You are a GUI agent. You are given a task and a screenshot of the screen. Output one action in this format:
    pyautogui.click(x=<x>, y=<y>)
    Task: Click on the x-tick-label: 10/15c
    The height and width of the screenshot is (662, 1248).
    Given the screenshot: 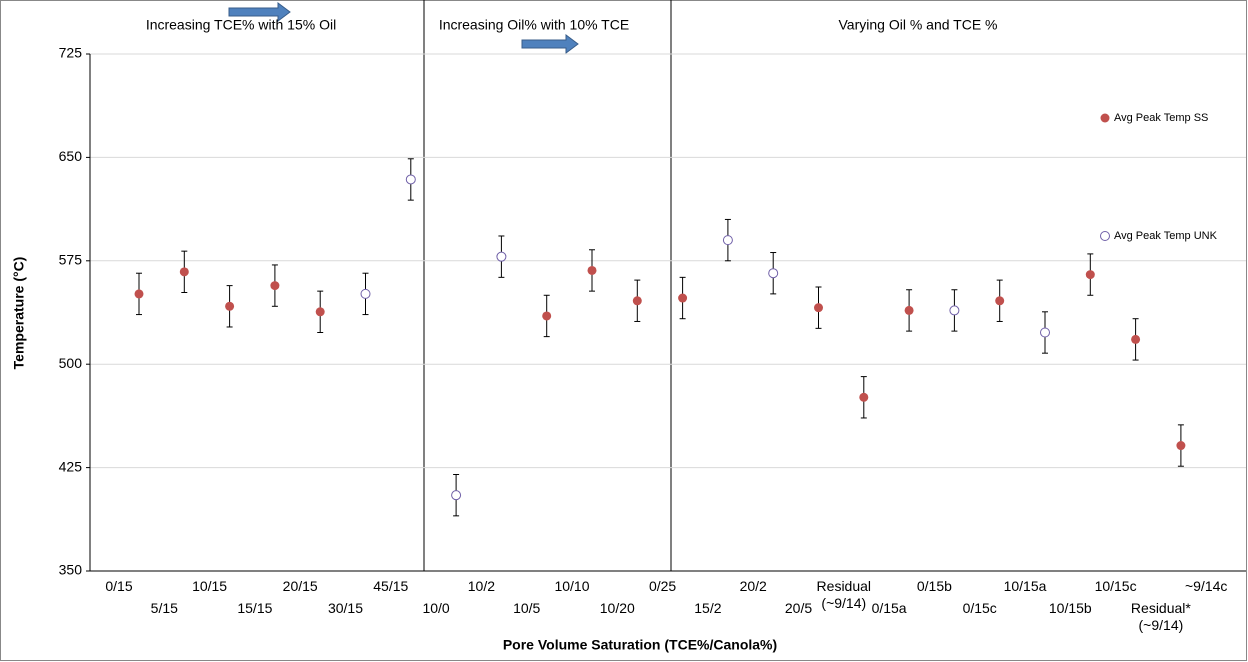 What is the action you would take?
    pyautogui.click(x=1115, y=586)
    